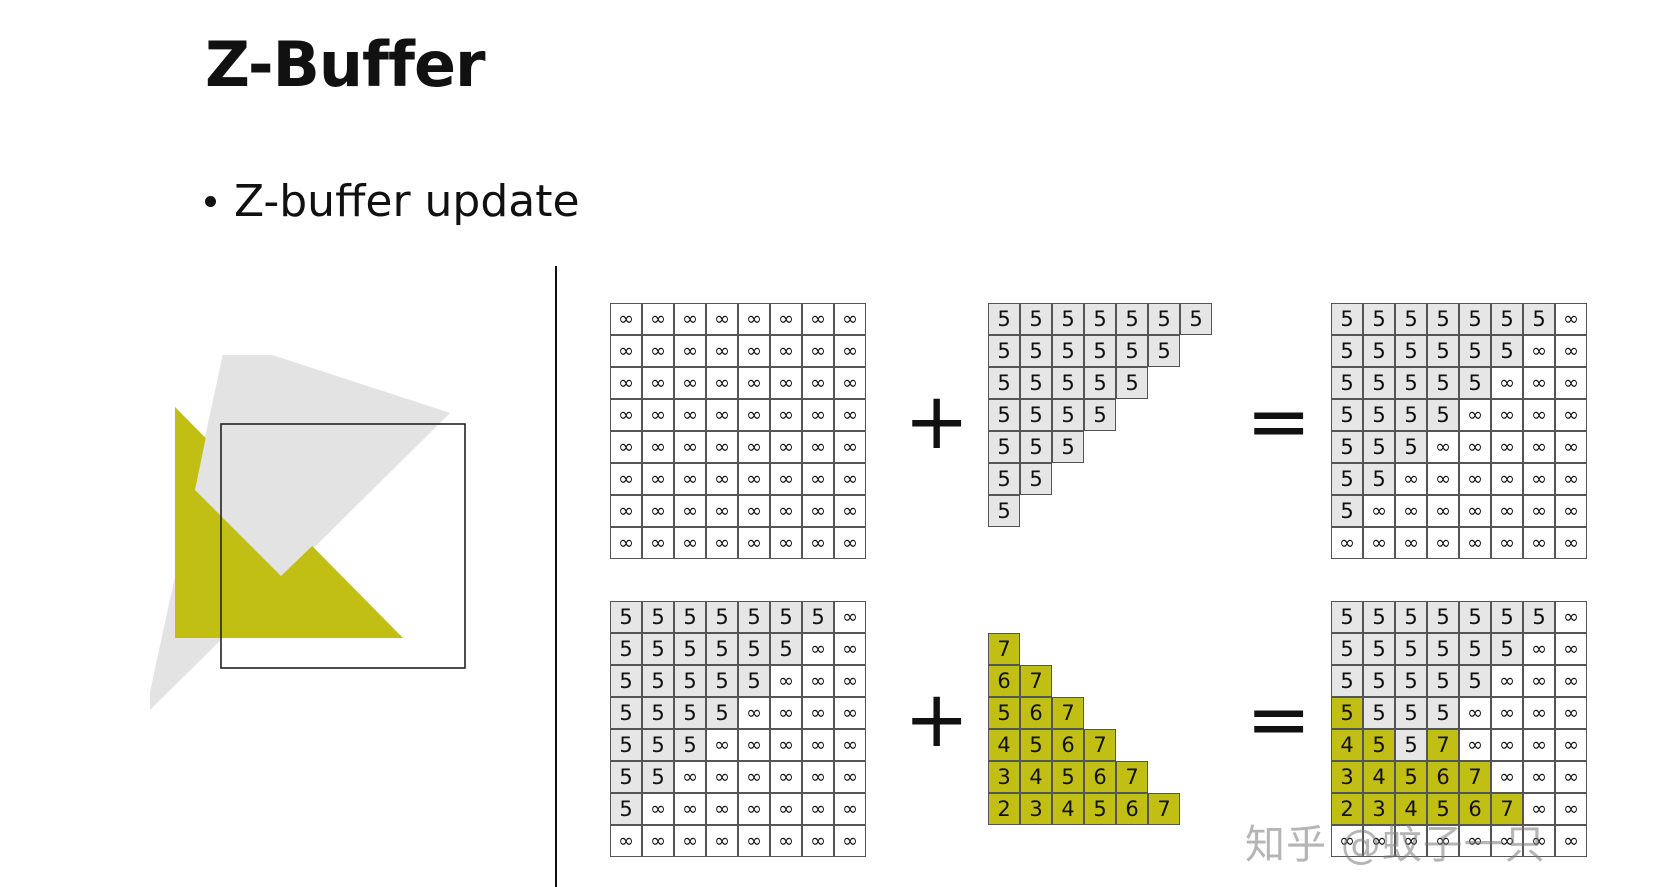 This screenshot has height=887, width=1669. I want to click on depth-cell: 6, so click(1004, 681).